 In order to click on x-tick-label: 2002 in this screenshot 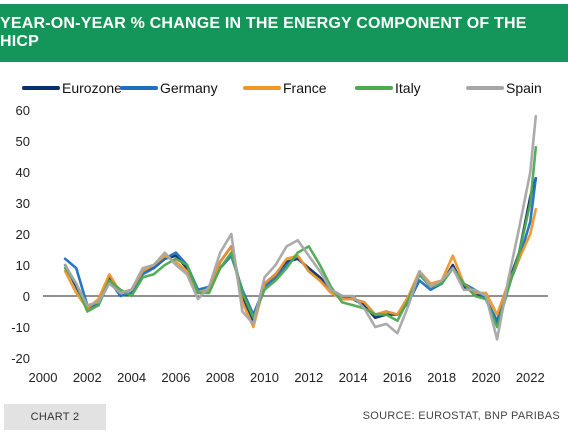, I will do `click(87, 377)`.